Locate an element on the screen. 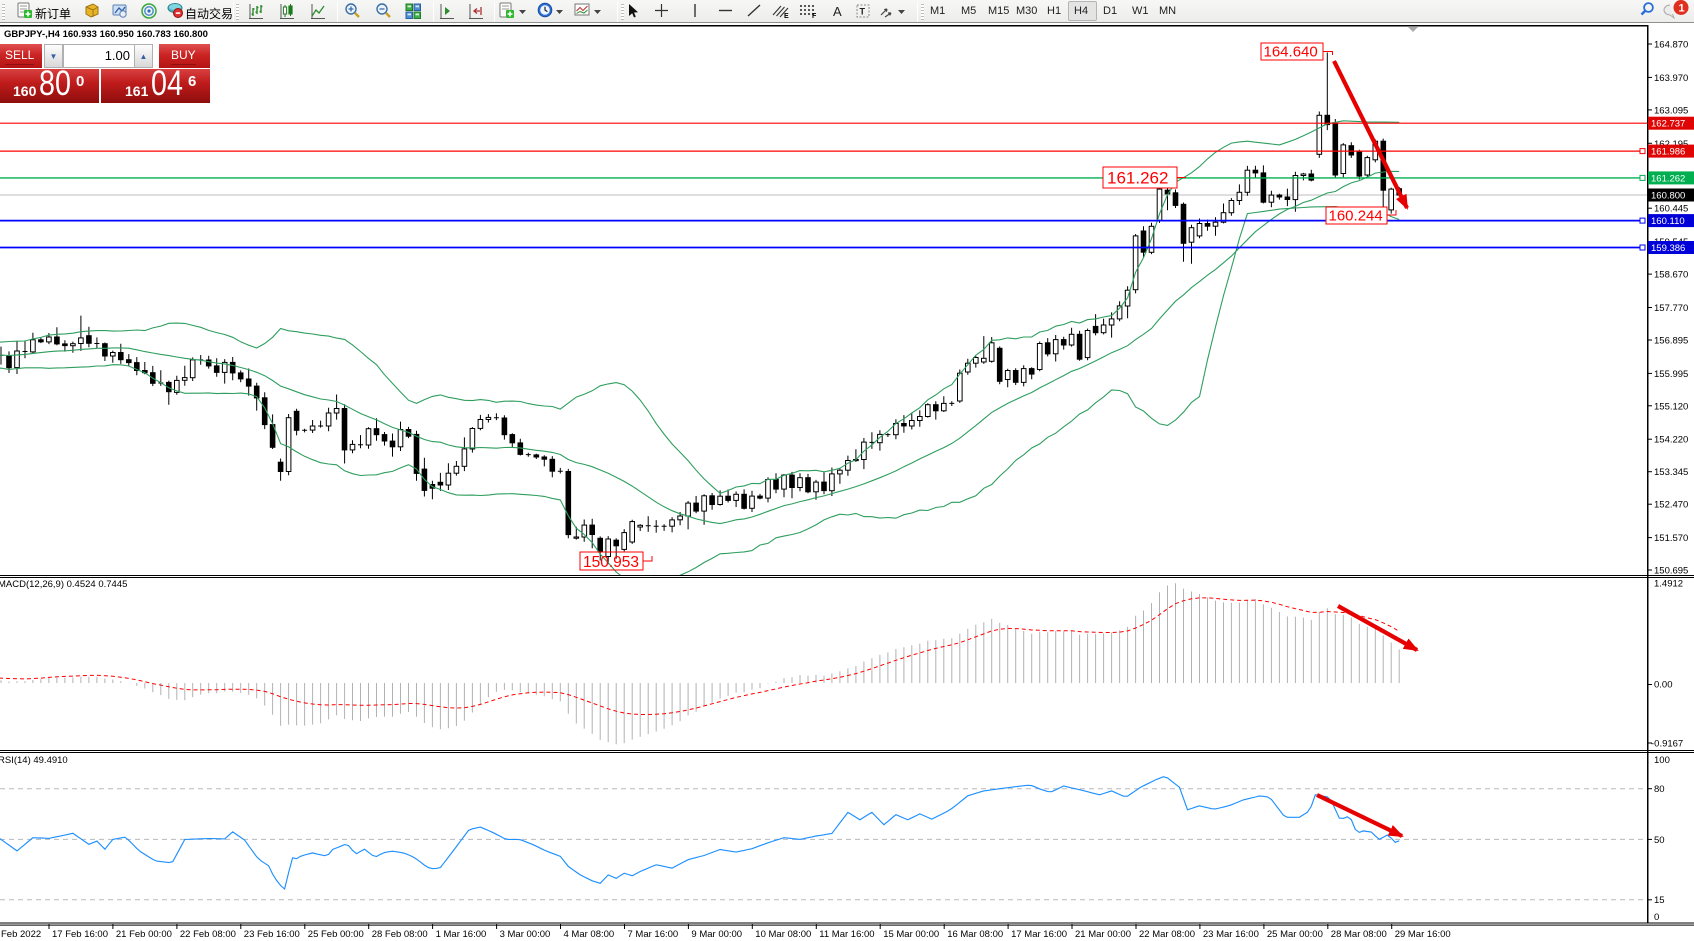  svg-text: 163.970 is located at coordinates (1671, 78).